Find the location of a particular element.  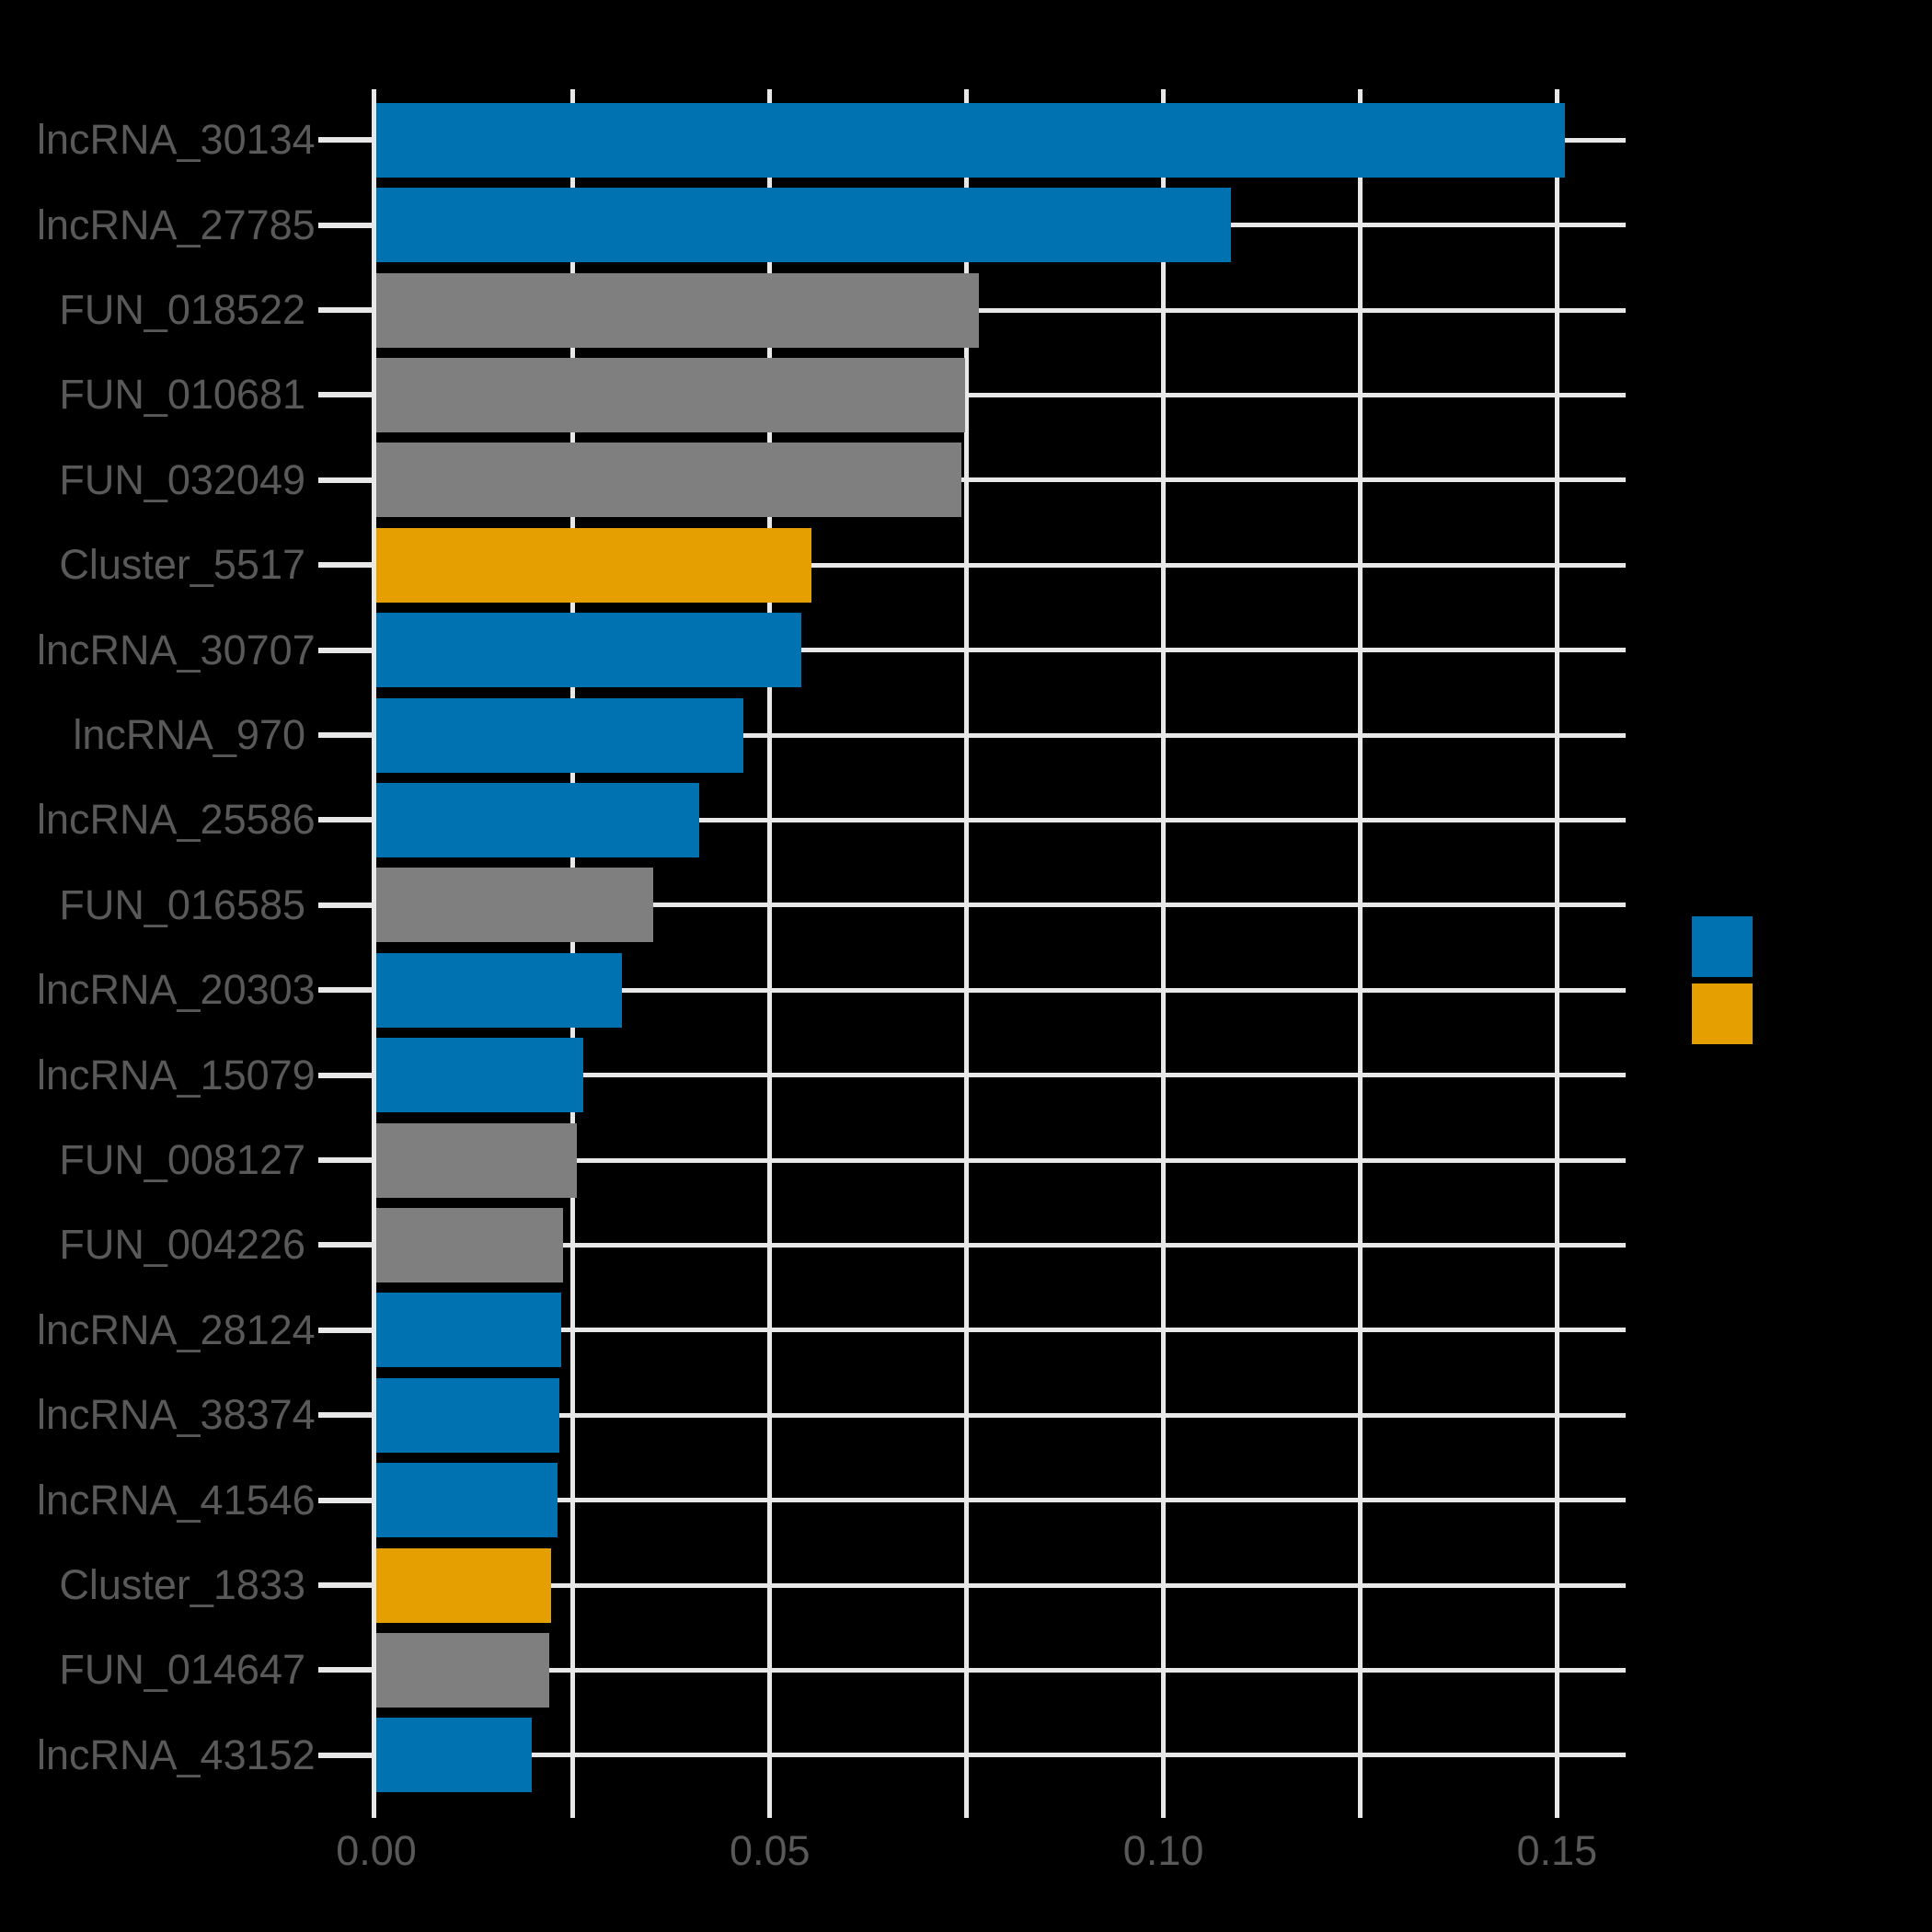

y-axis-label: FUN_032049 is located at coordinates (182, 479).